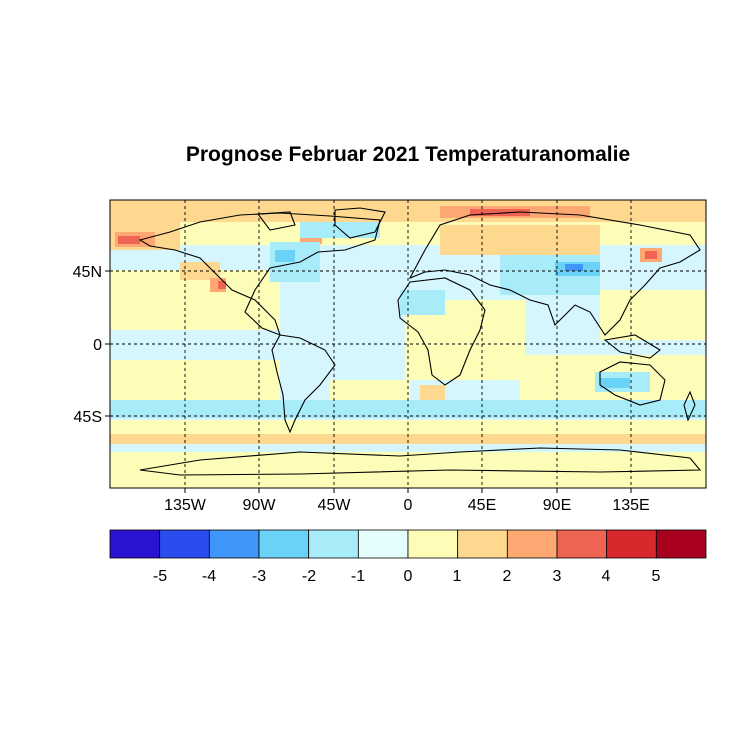 The image size is (741, 741). I want to click on anomaly-hot, so click(387, 249).